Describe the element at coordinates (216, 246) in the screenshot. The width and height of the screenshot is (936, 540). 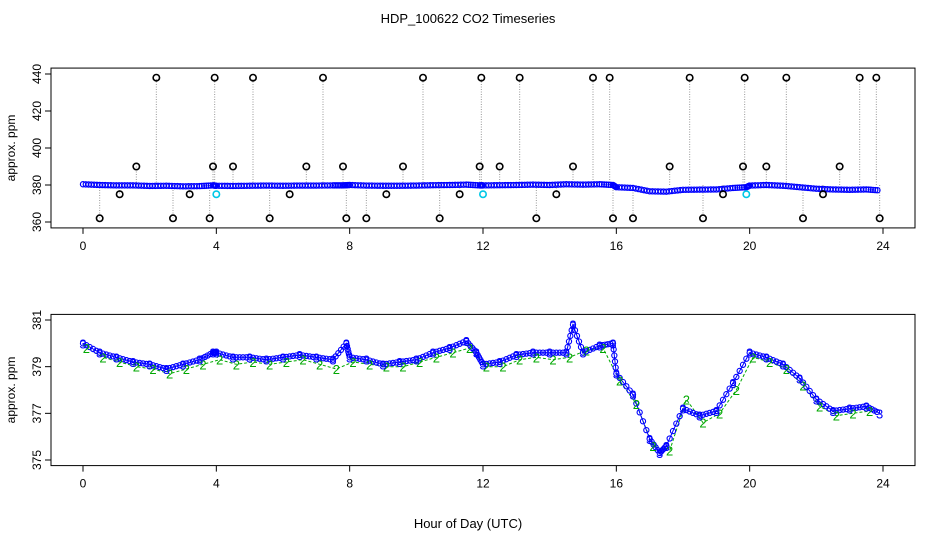
I see `x-tick-label: 4` at that location.